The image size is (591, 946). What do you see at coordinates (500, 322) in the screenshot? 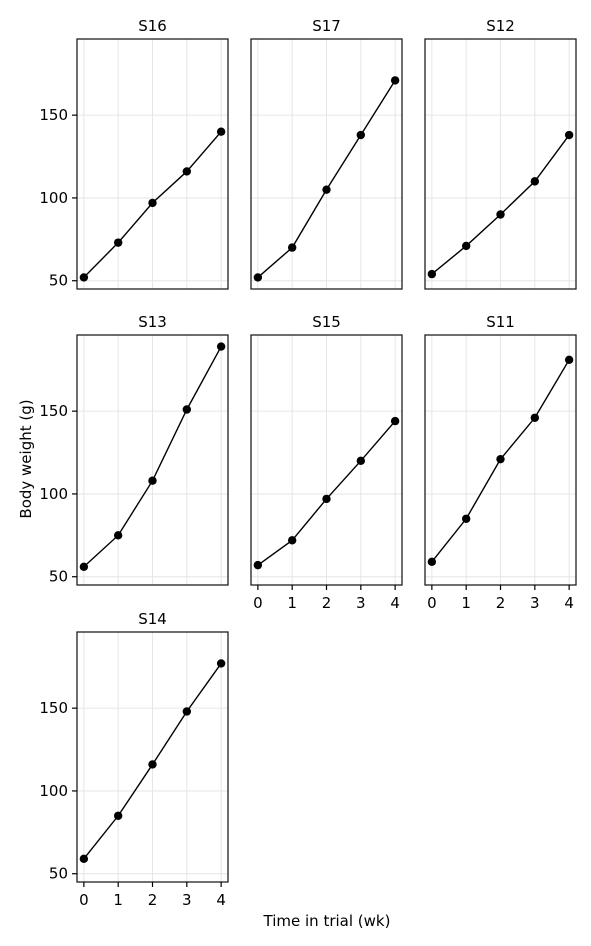
I see `panel-title: S11` at bounding box center [500, 322].